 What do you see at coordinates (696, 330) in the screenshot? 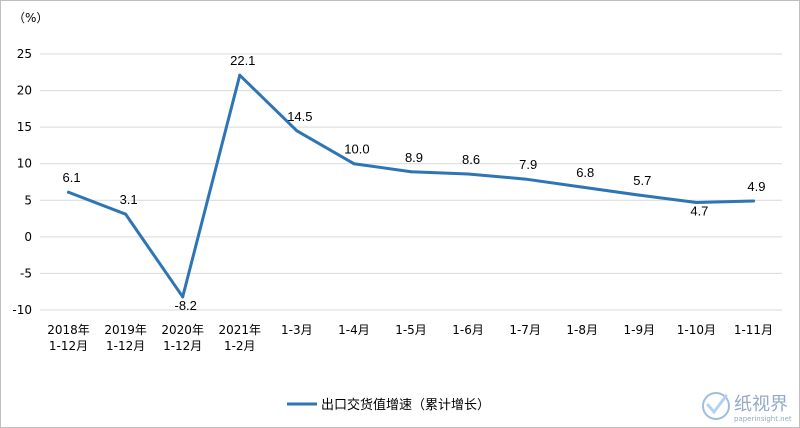
I see `x-tick-label: 1-10月` at bounding box center [696, 330].